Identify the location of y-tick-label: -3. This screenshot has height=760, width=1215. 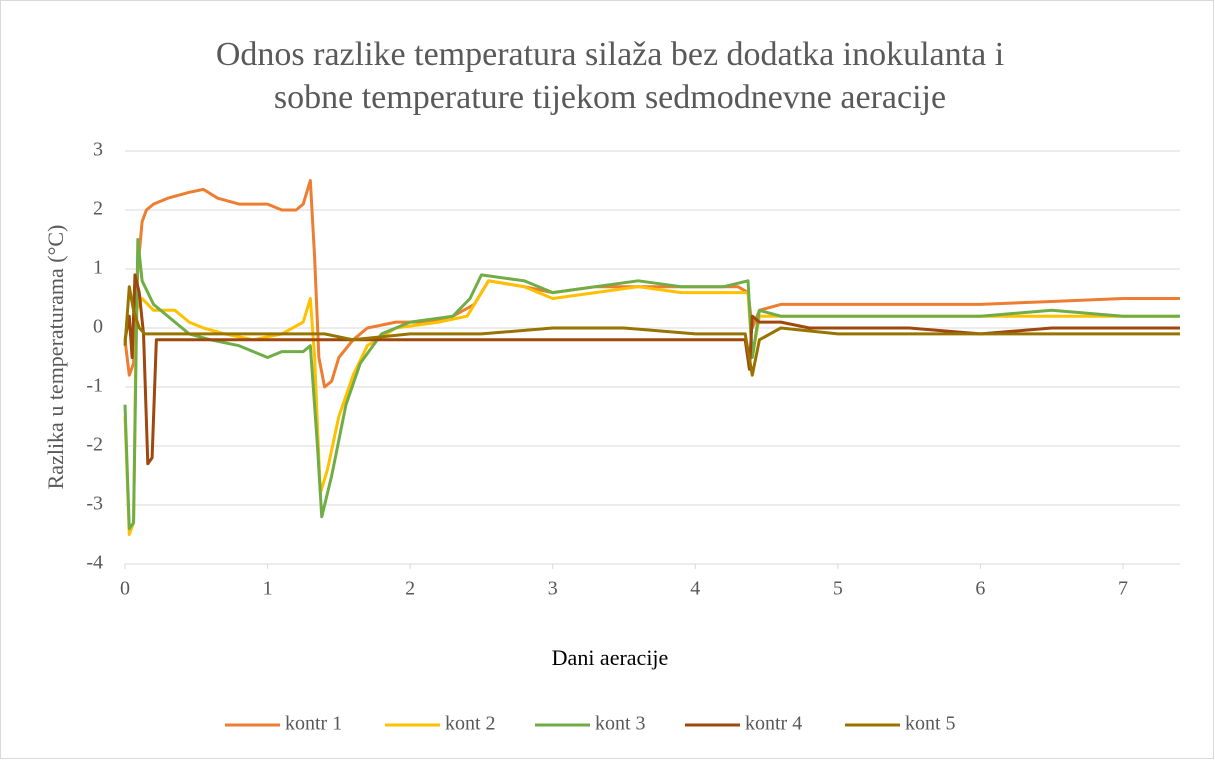
(94, 504).